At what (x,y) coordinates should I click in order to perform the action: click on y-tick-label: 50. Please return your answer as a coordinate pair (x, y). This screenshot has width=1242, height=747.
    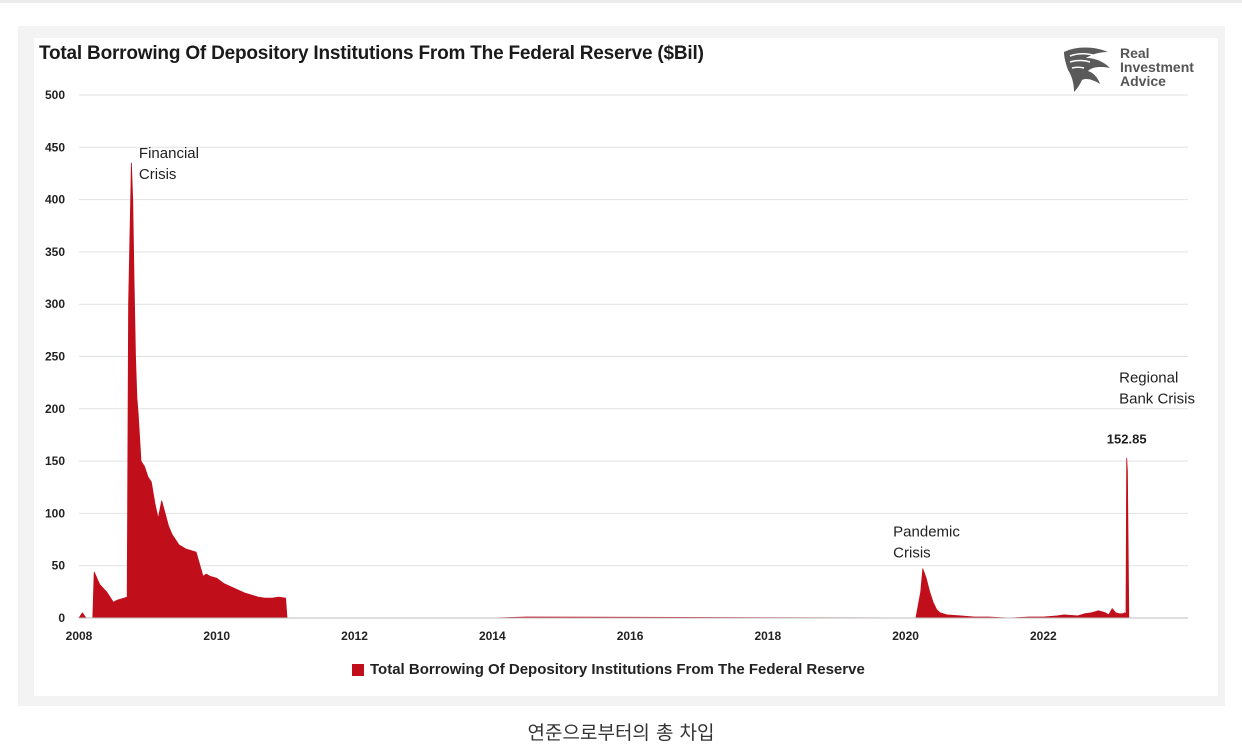
    Looking at the image, I should click on (59, 566).